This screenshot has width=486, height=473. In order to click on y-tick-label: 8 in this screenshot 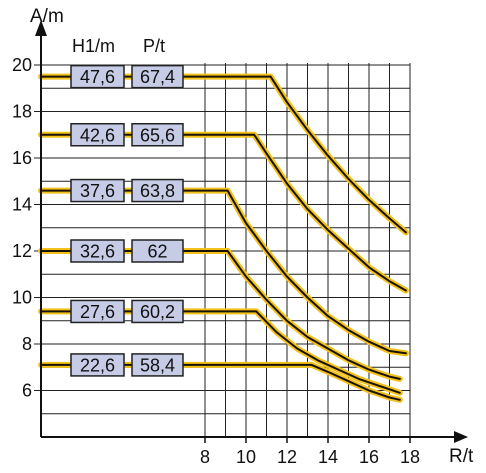, I will do `click(27, 344)`.